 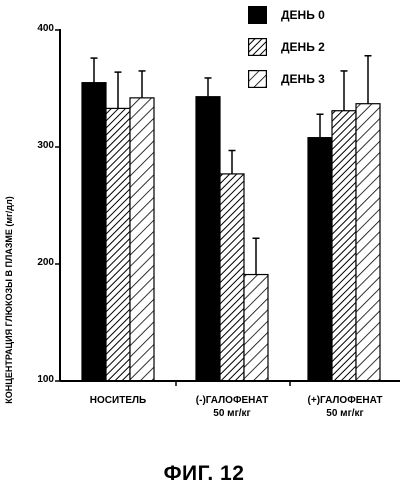 I want to click on legend-label: ДЕНЬ 3, so click(x=303, y=79).